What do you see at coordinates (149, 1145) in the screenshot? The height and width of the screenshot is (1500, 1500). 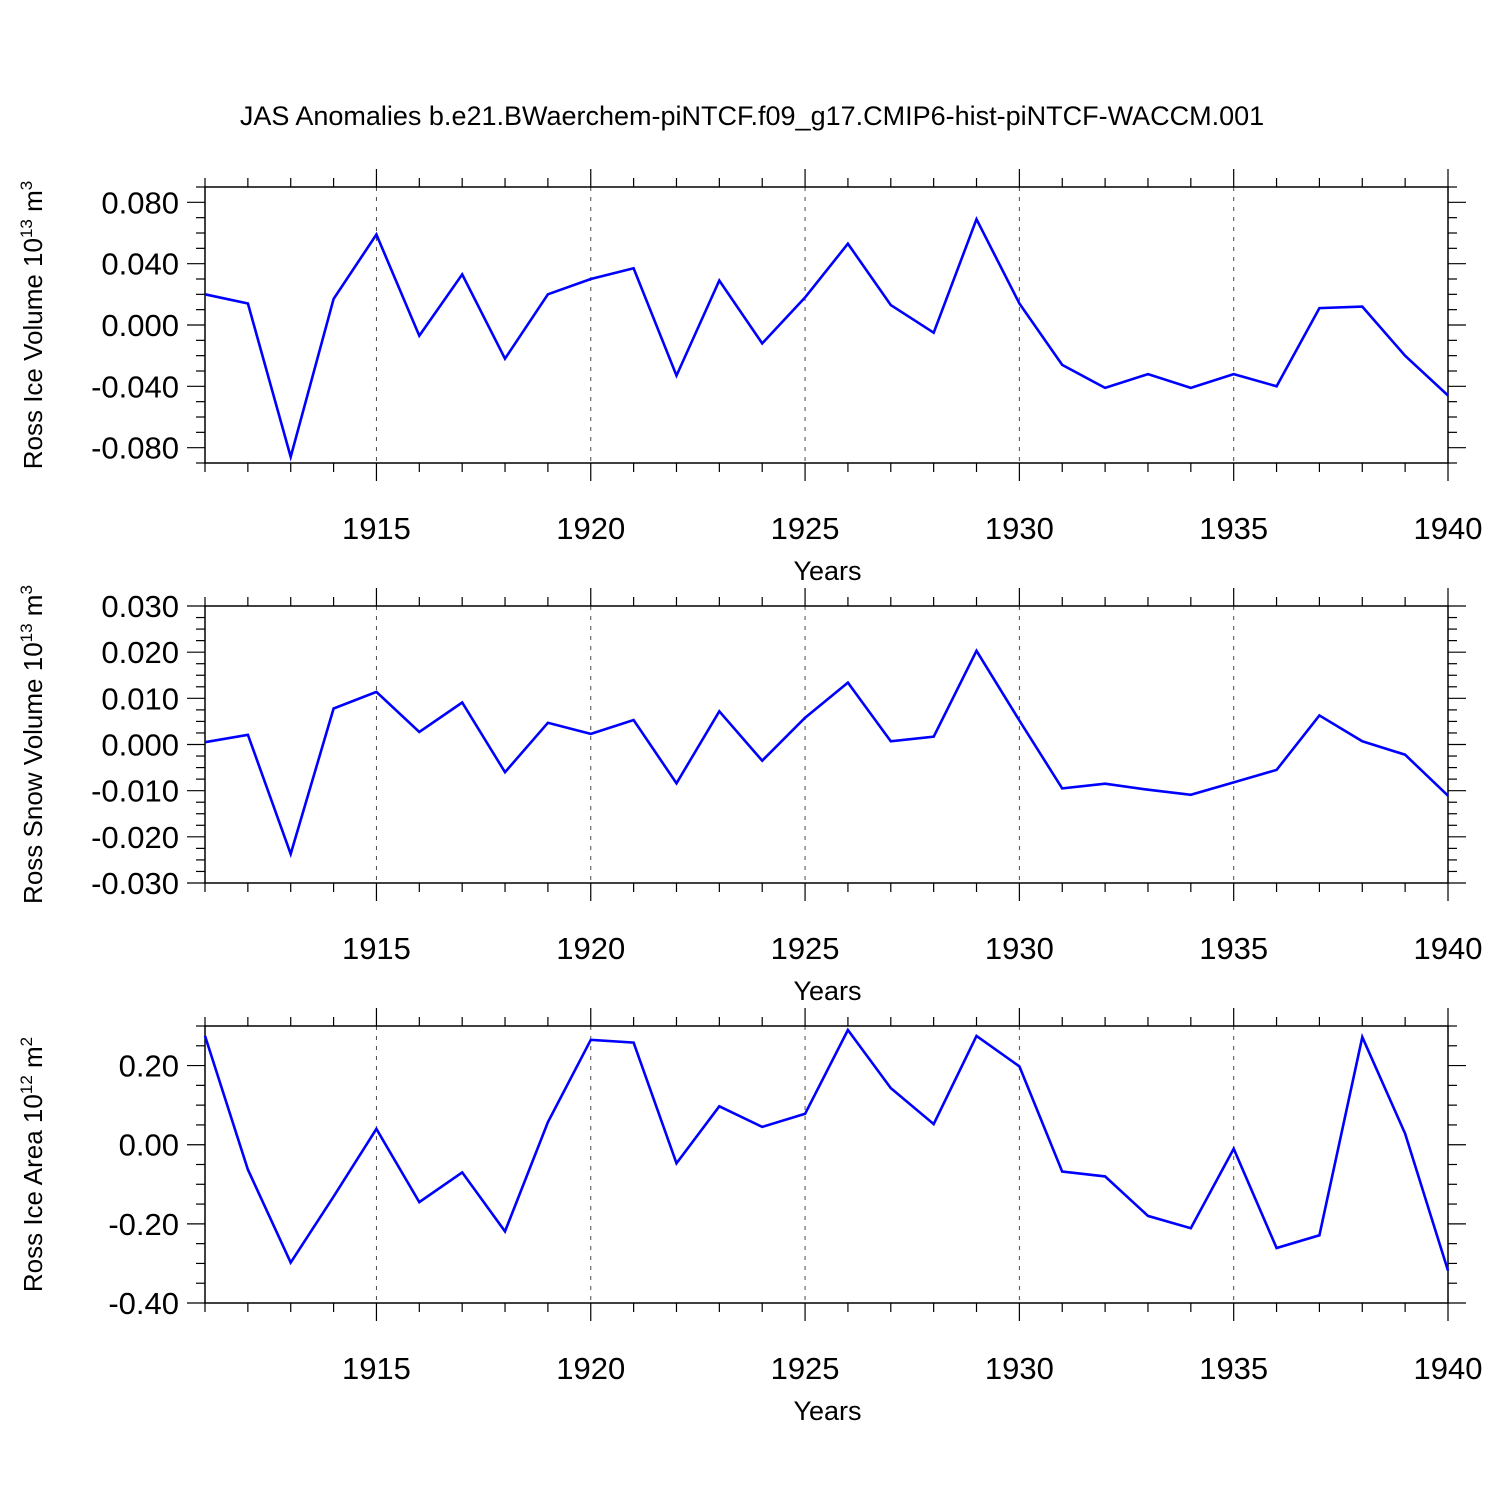 I see `y-tick-label: 0.00` at bounding box center [149, 1145].